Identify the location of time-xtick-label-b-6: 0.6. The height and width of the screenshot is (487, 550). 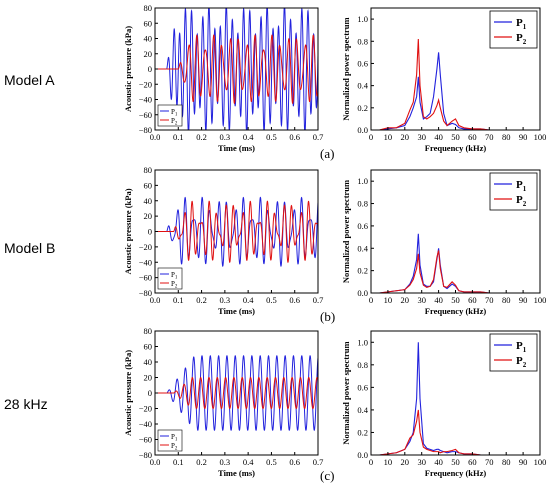
(294, 300).